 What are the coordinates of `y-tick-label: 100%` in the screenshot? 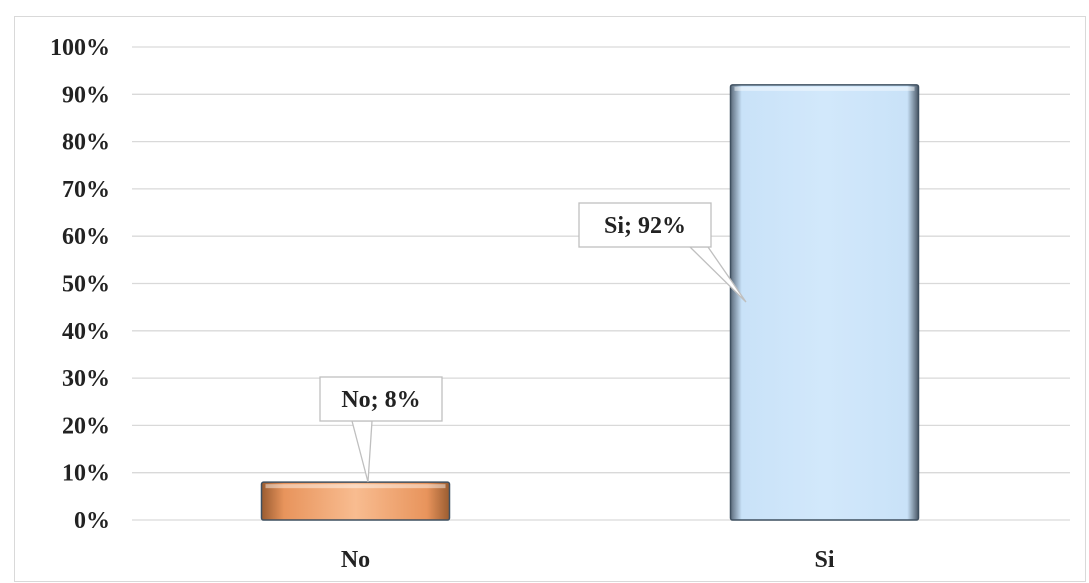 It's located at (80, 48).